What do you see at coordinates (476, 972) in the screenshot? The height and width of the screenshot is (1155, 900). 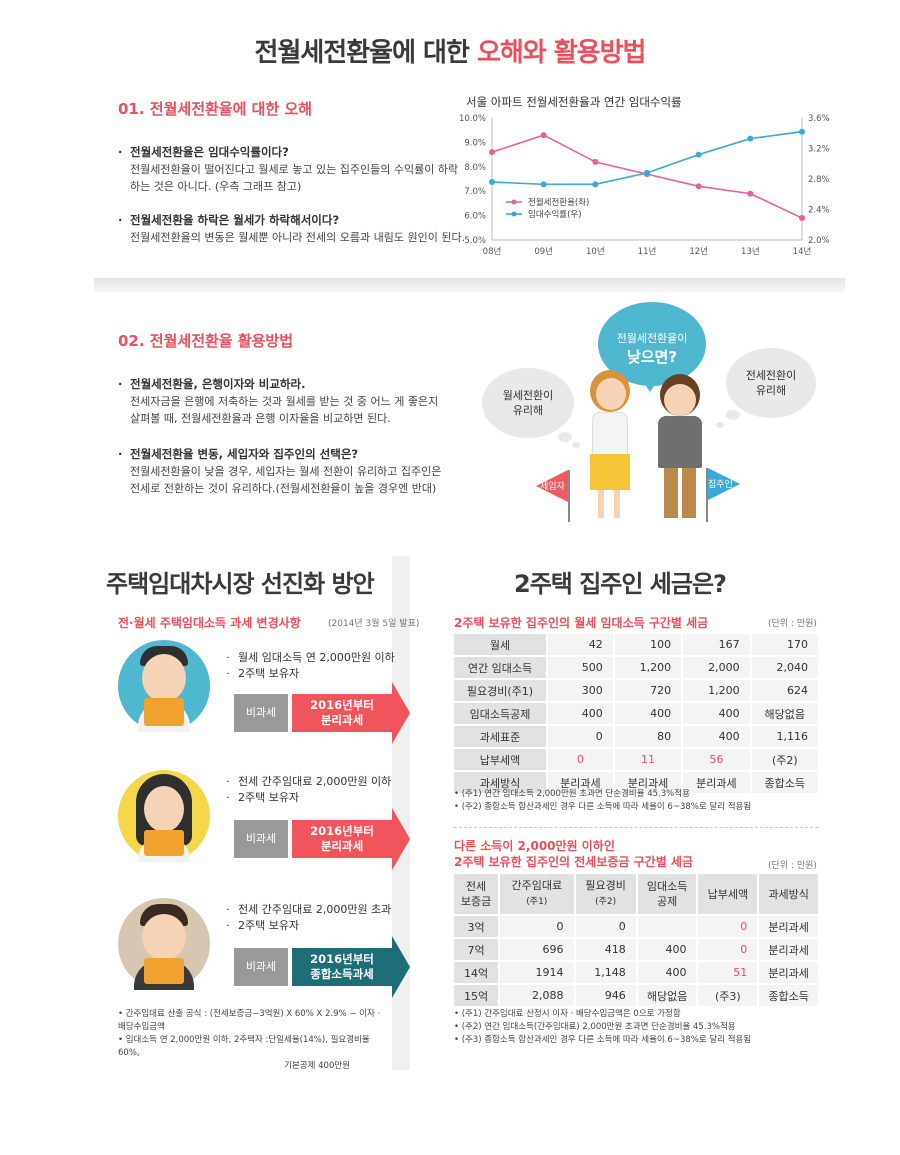 I see `row-header-cell: 14억` at bounding box center [476, 972].